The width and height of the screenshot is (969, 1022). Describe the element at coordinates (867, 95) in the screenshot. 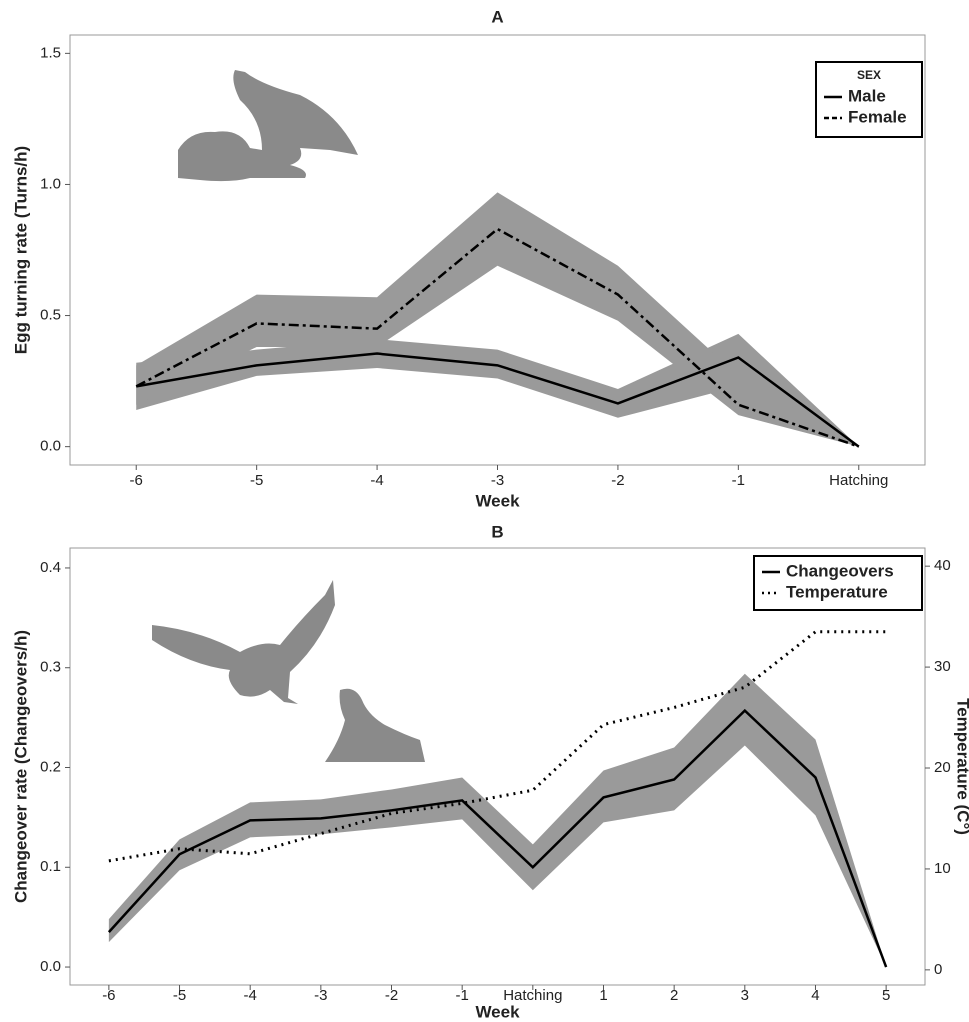

I see `legend-label: Male` at that location.